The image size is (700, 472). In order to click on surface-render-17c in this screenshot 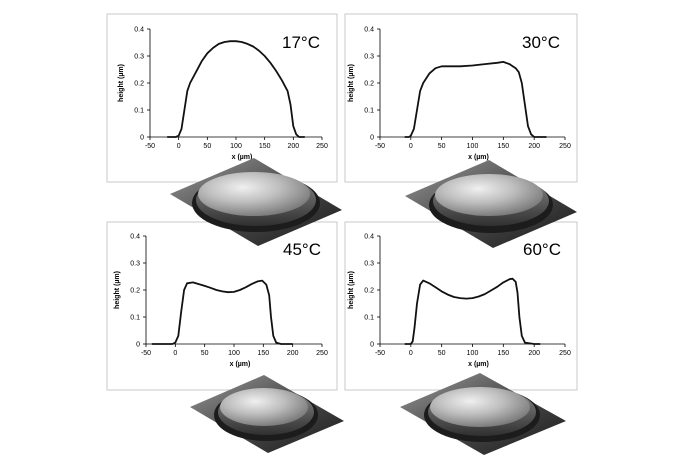, I will do `click(256, 202)`.